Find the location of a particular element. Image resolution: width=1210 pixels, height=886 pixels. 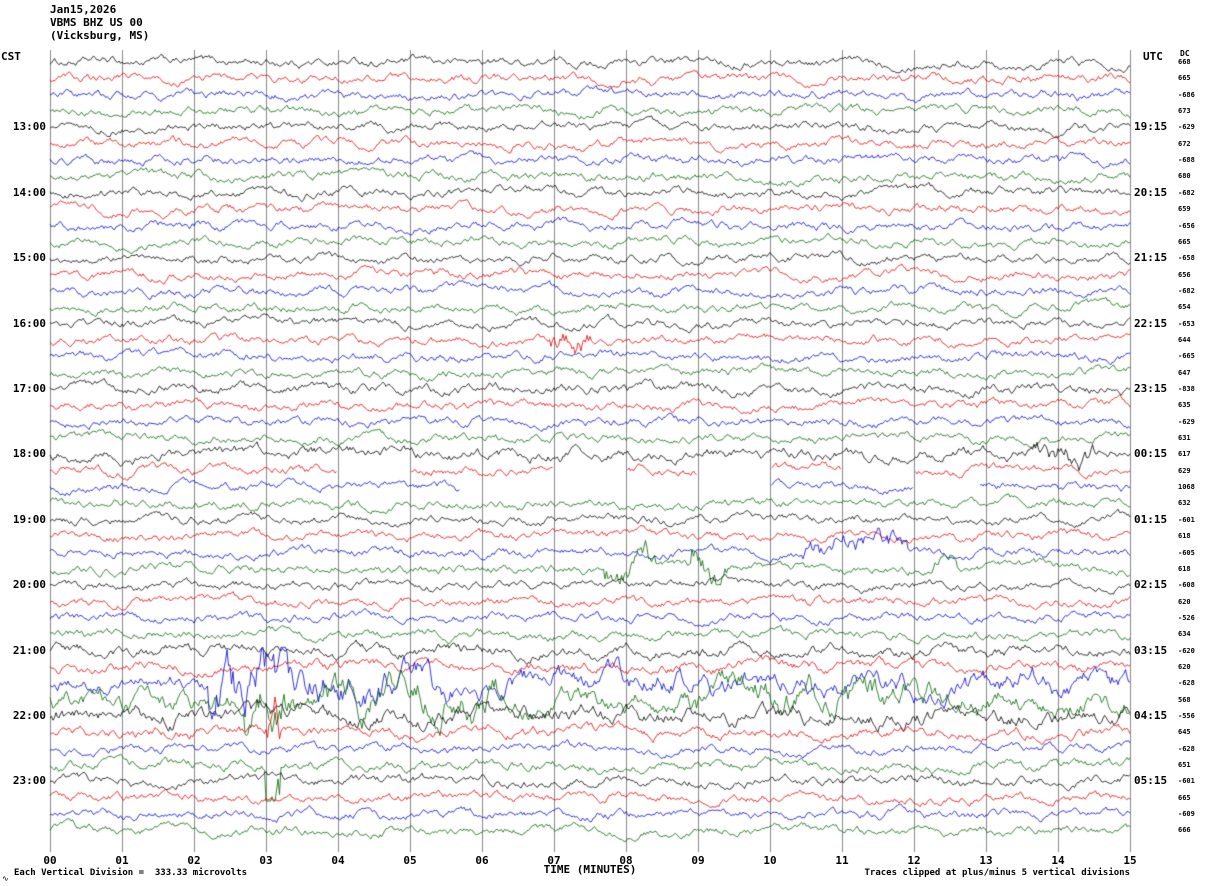

dc-value: 659 is located at coordinates (1184, 209).